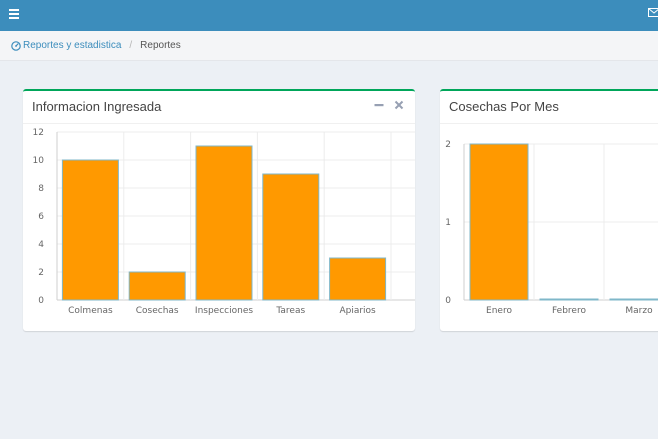 The width and height of the screenshot is (658, 439). What do you see at coordinates (16, 45) in the screenshot?
I see `dashboard-icon` at bounding box center [16, 45].